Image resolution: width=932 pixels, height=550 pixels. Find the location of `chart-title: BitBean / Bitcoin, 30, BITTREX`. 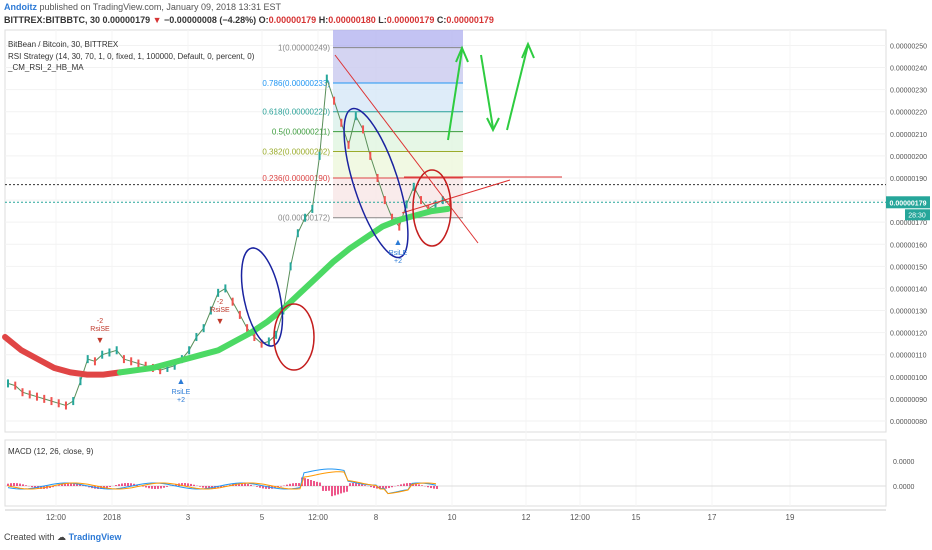

chart-title: BitBean / Bitcoin, 30, BITTREX is located at coordinates (63, 44).